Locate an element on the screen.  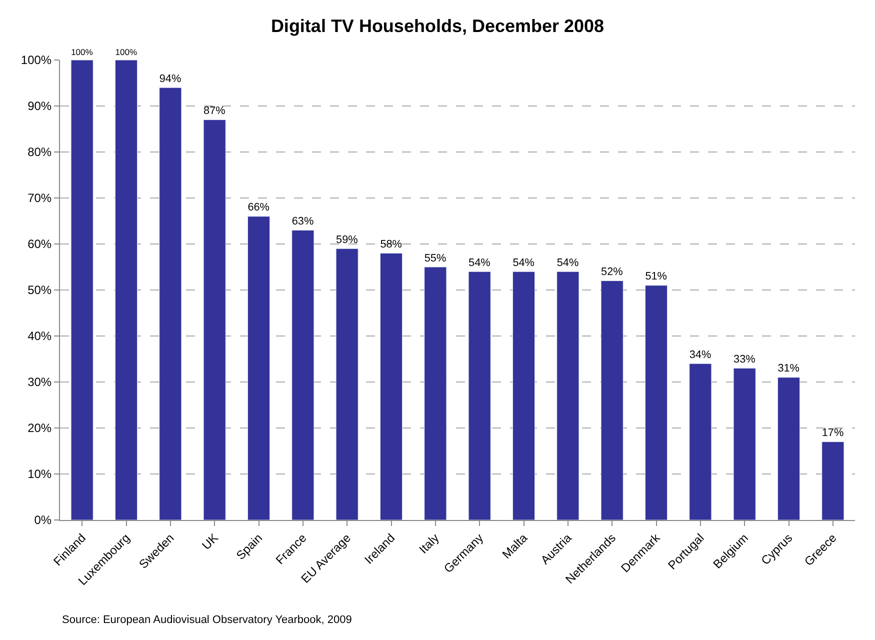
data-label: 31% is located at coordinates (789, 368).